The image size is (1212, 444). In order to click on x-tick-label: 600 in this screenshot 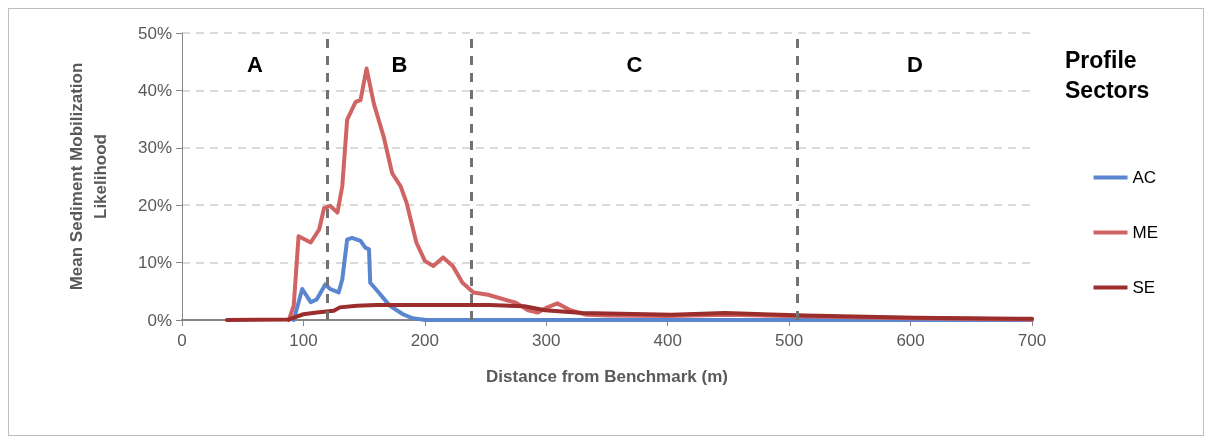, I will do `click(910, 340)`.